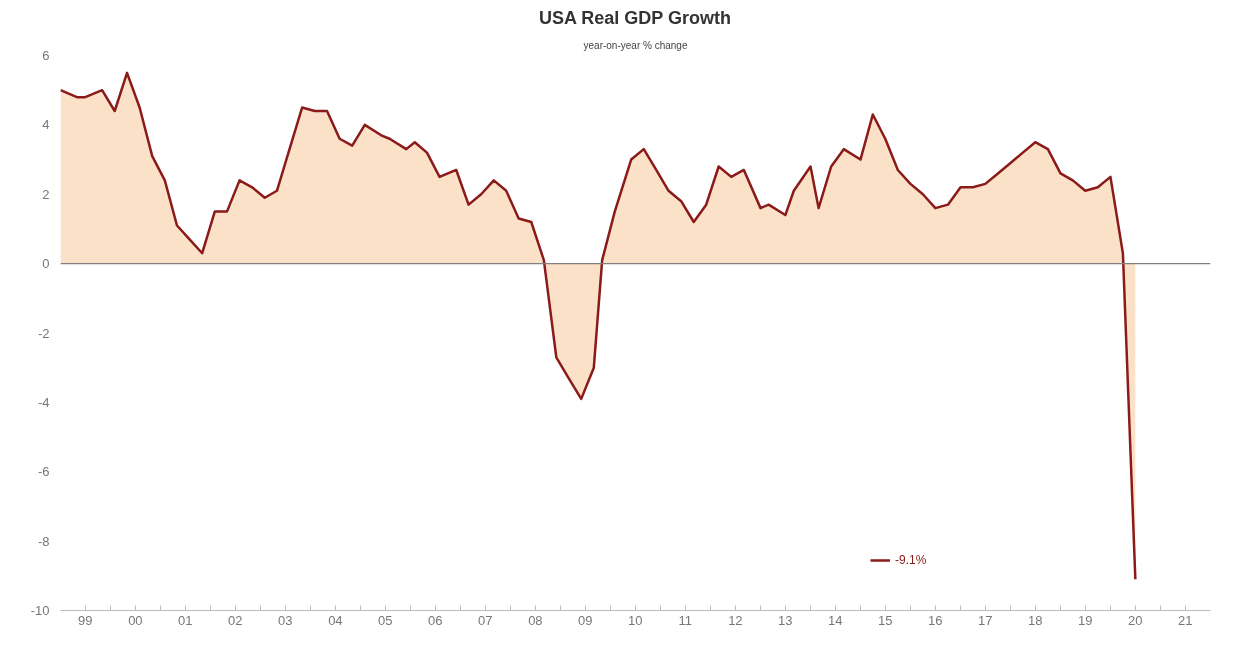 The width and height of the screenshot is (1248, 668). What do you see at coordinates (635, 620) in the screenshot?
I see `x-tick-label: 10` at bounding box center [635, 620].